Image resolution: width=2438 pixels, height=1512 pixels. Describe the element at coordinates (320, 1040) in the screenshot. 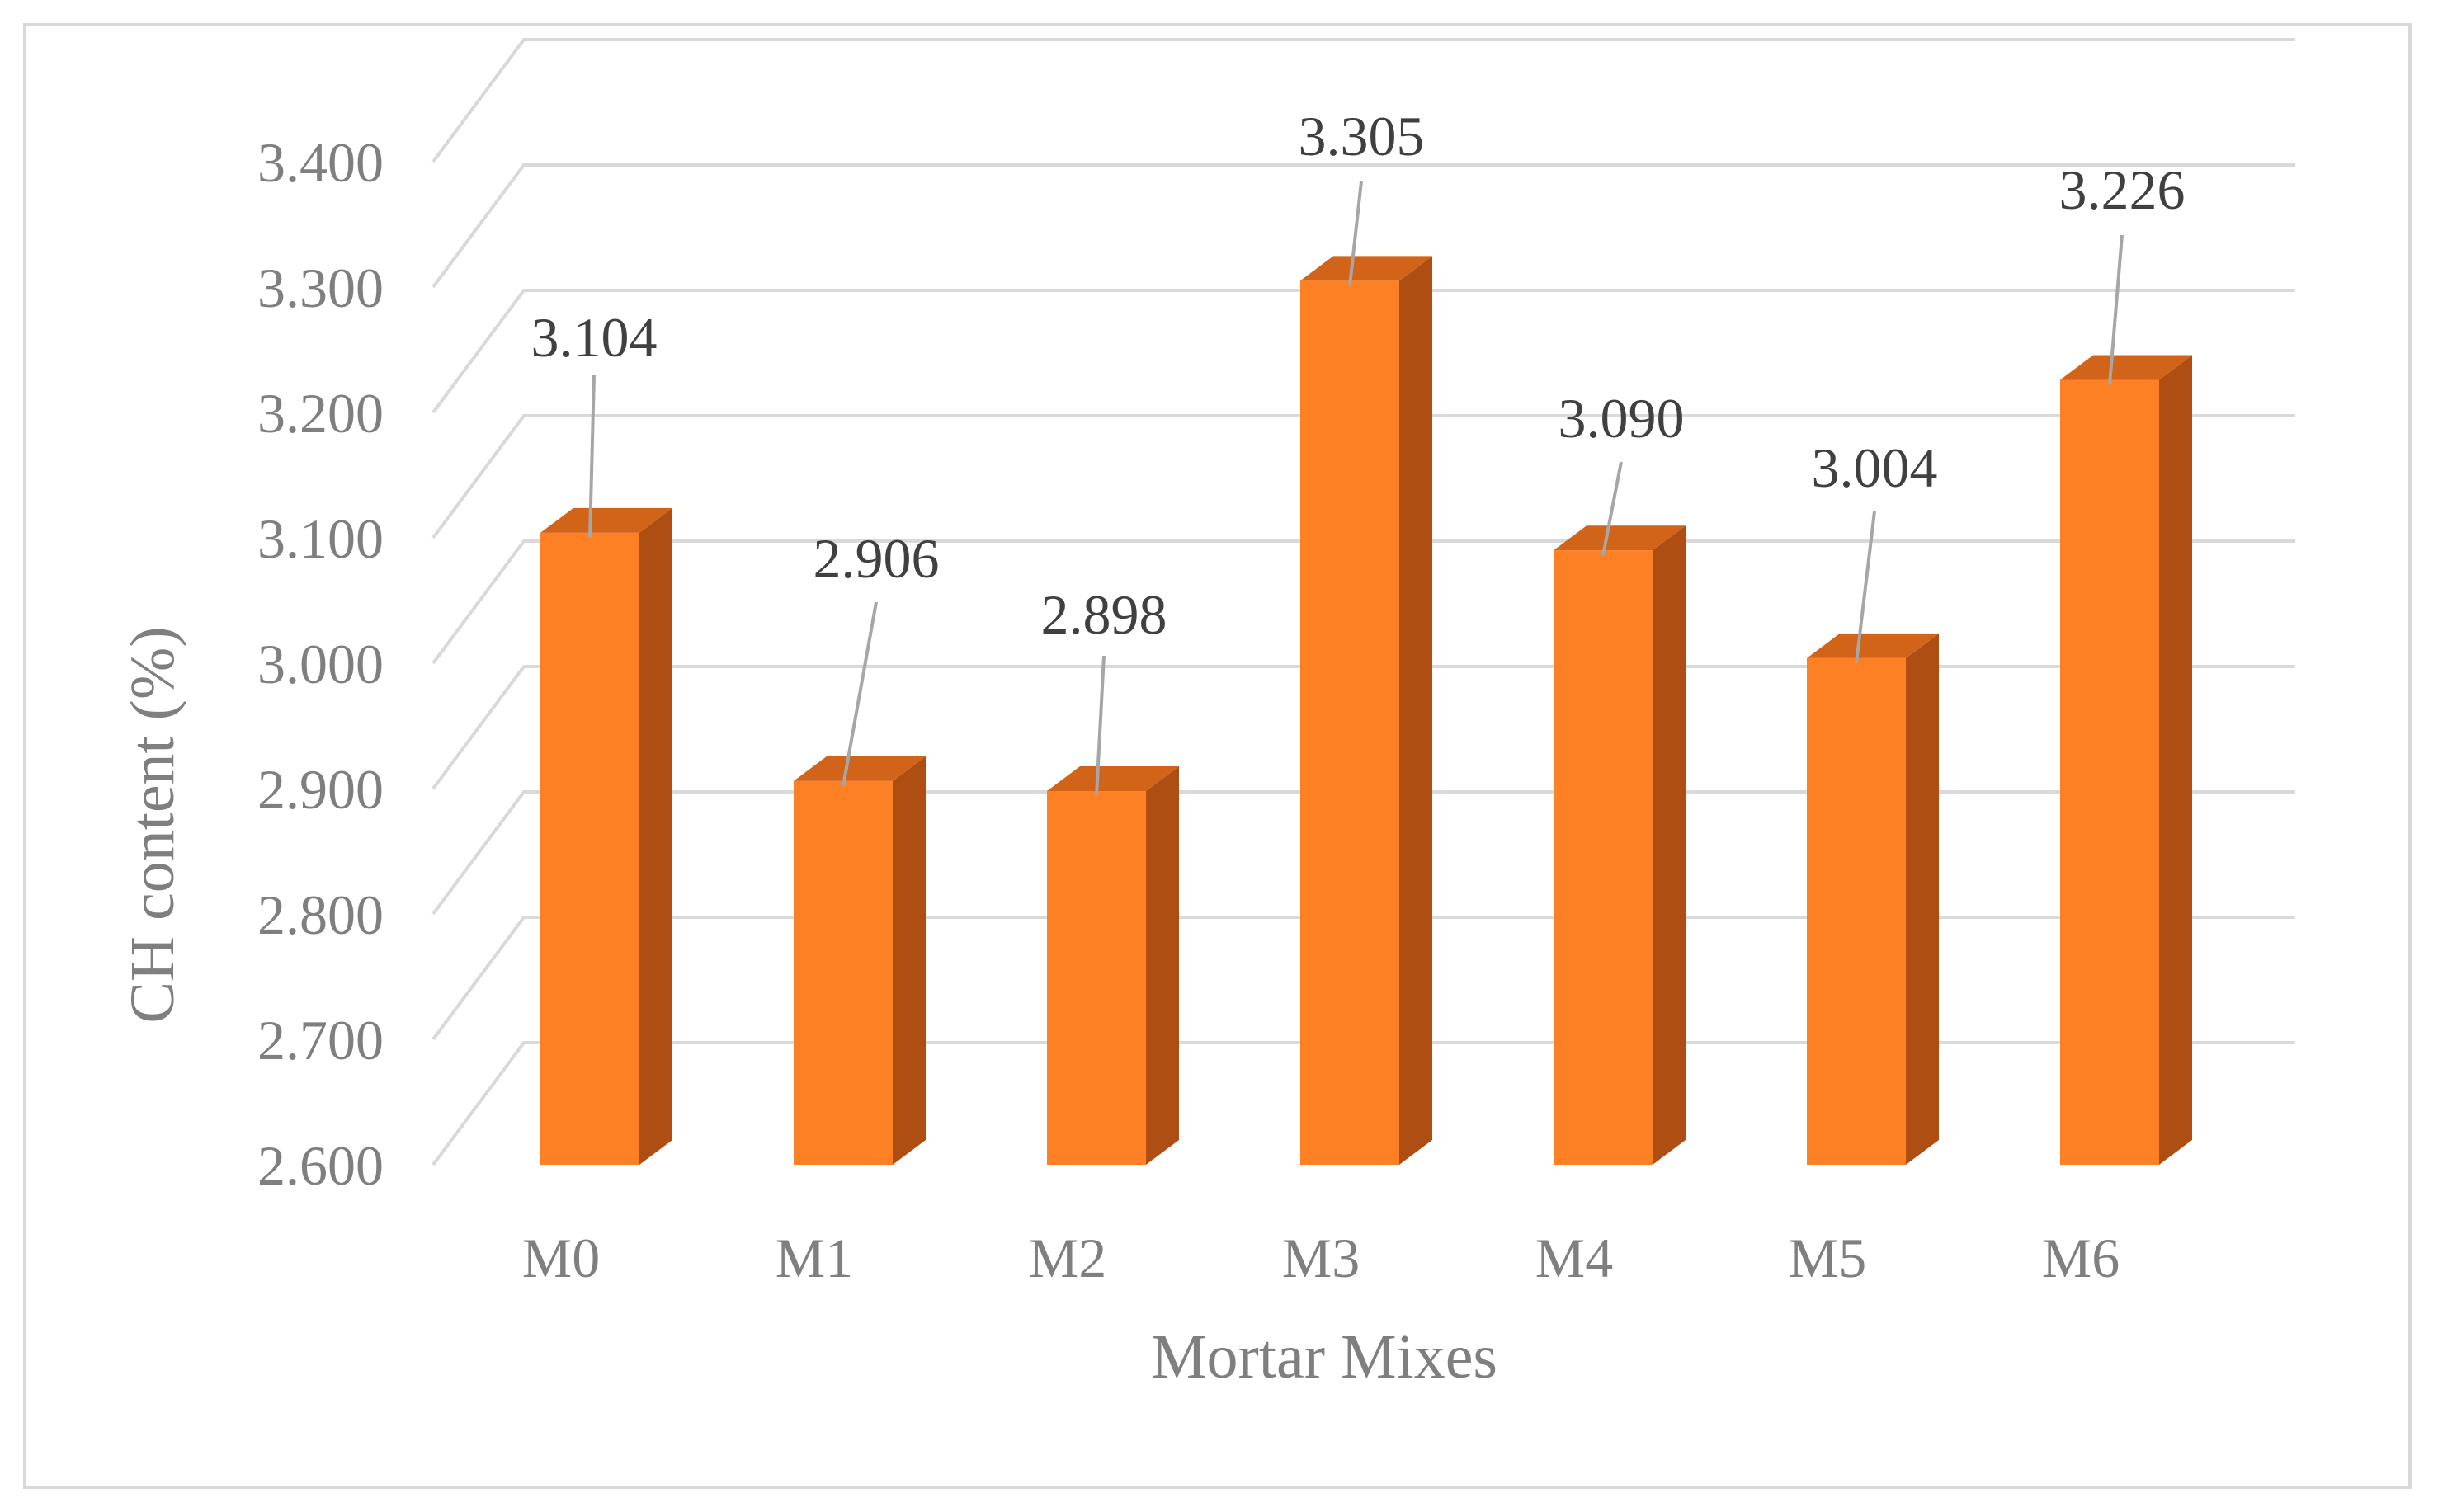

I see `y-tick-label: 2.700` at that location.